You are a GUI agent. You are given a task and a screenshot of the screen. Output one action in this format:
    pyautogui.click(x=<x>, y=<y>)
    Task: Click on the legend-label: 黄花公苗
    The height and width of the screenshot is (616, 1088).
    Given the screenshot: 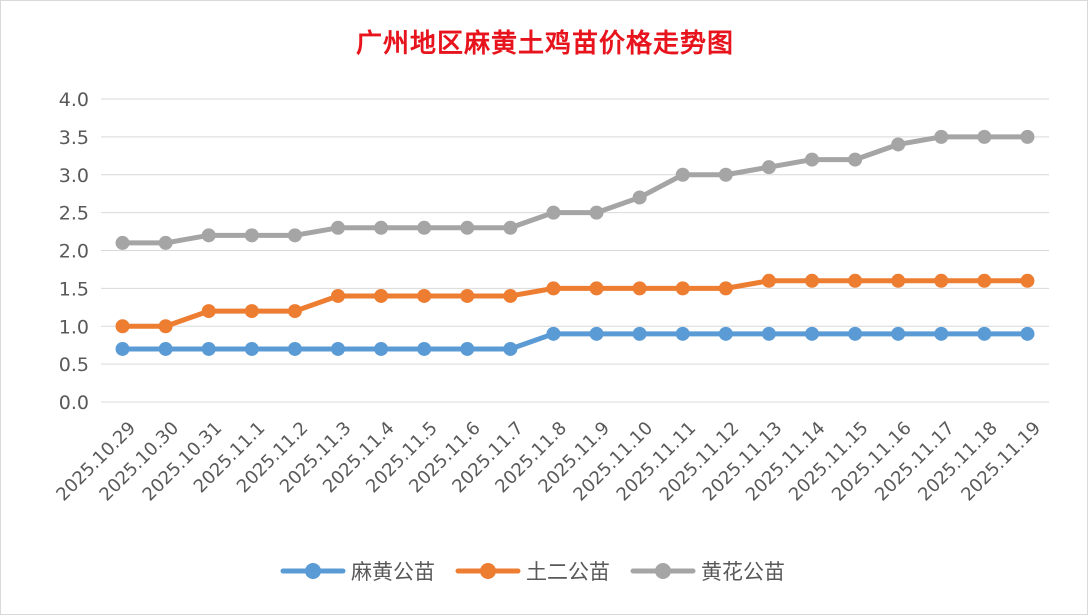 What is the action you would take?
    pyautogui.click(x=743, y=572)
    